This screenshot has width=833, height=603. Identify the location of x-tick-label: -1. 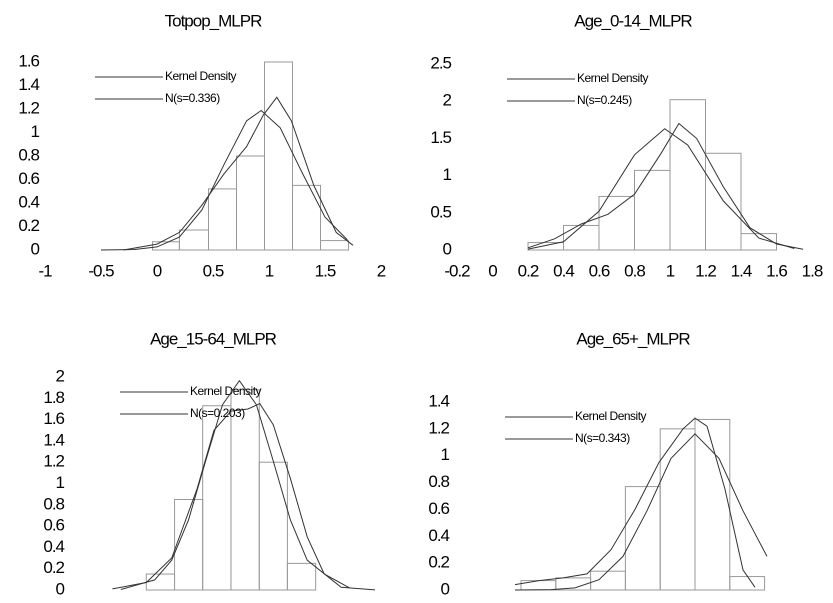
(455, 602).